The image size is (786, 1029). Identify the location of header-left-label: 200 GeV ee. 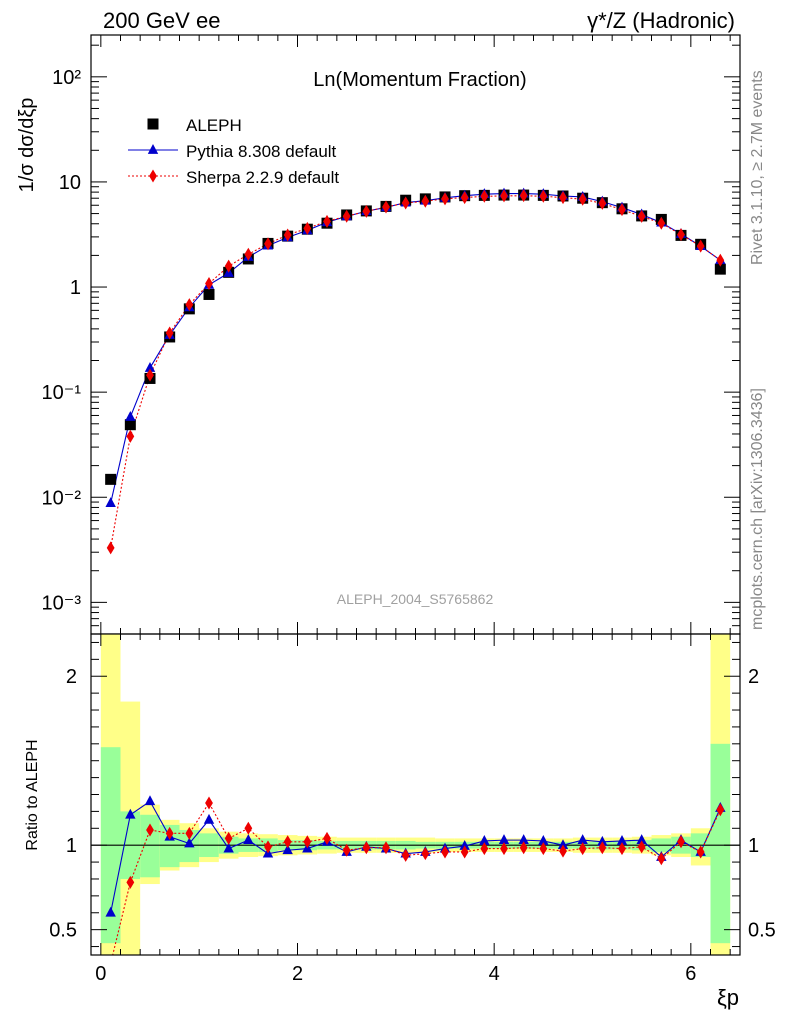
(161, 20).